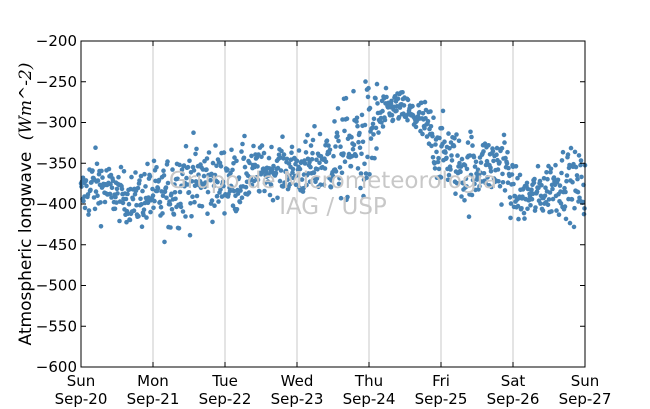 The image size is (650, 409). Describe the element at coordinates (225, 399) in the screenshot. I see `x-tick-label-date: Sep-22` at that location.